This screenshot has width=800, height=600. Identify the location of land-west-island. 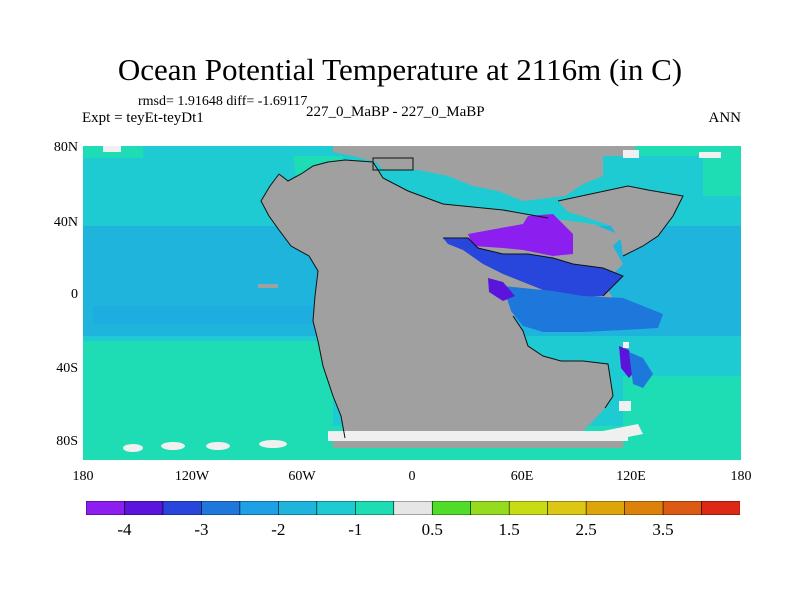
(268, 286).